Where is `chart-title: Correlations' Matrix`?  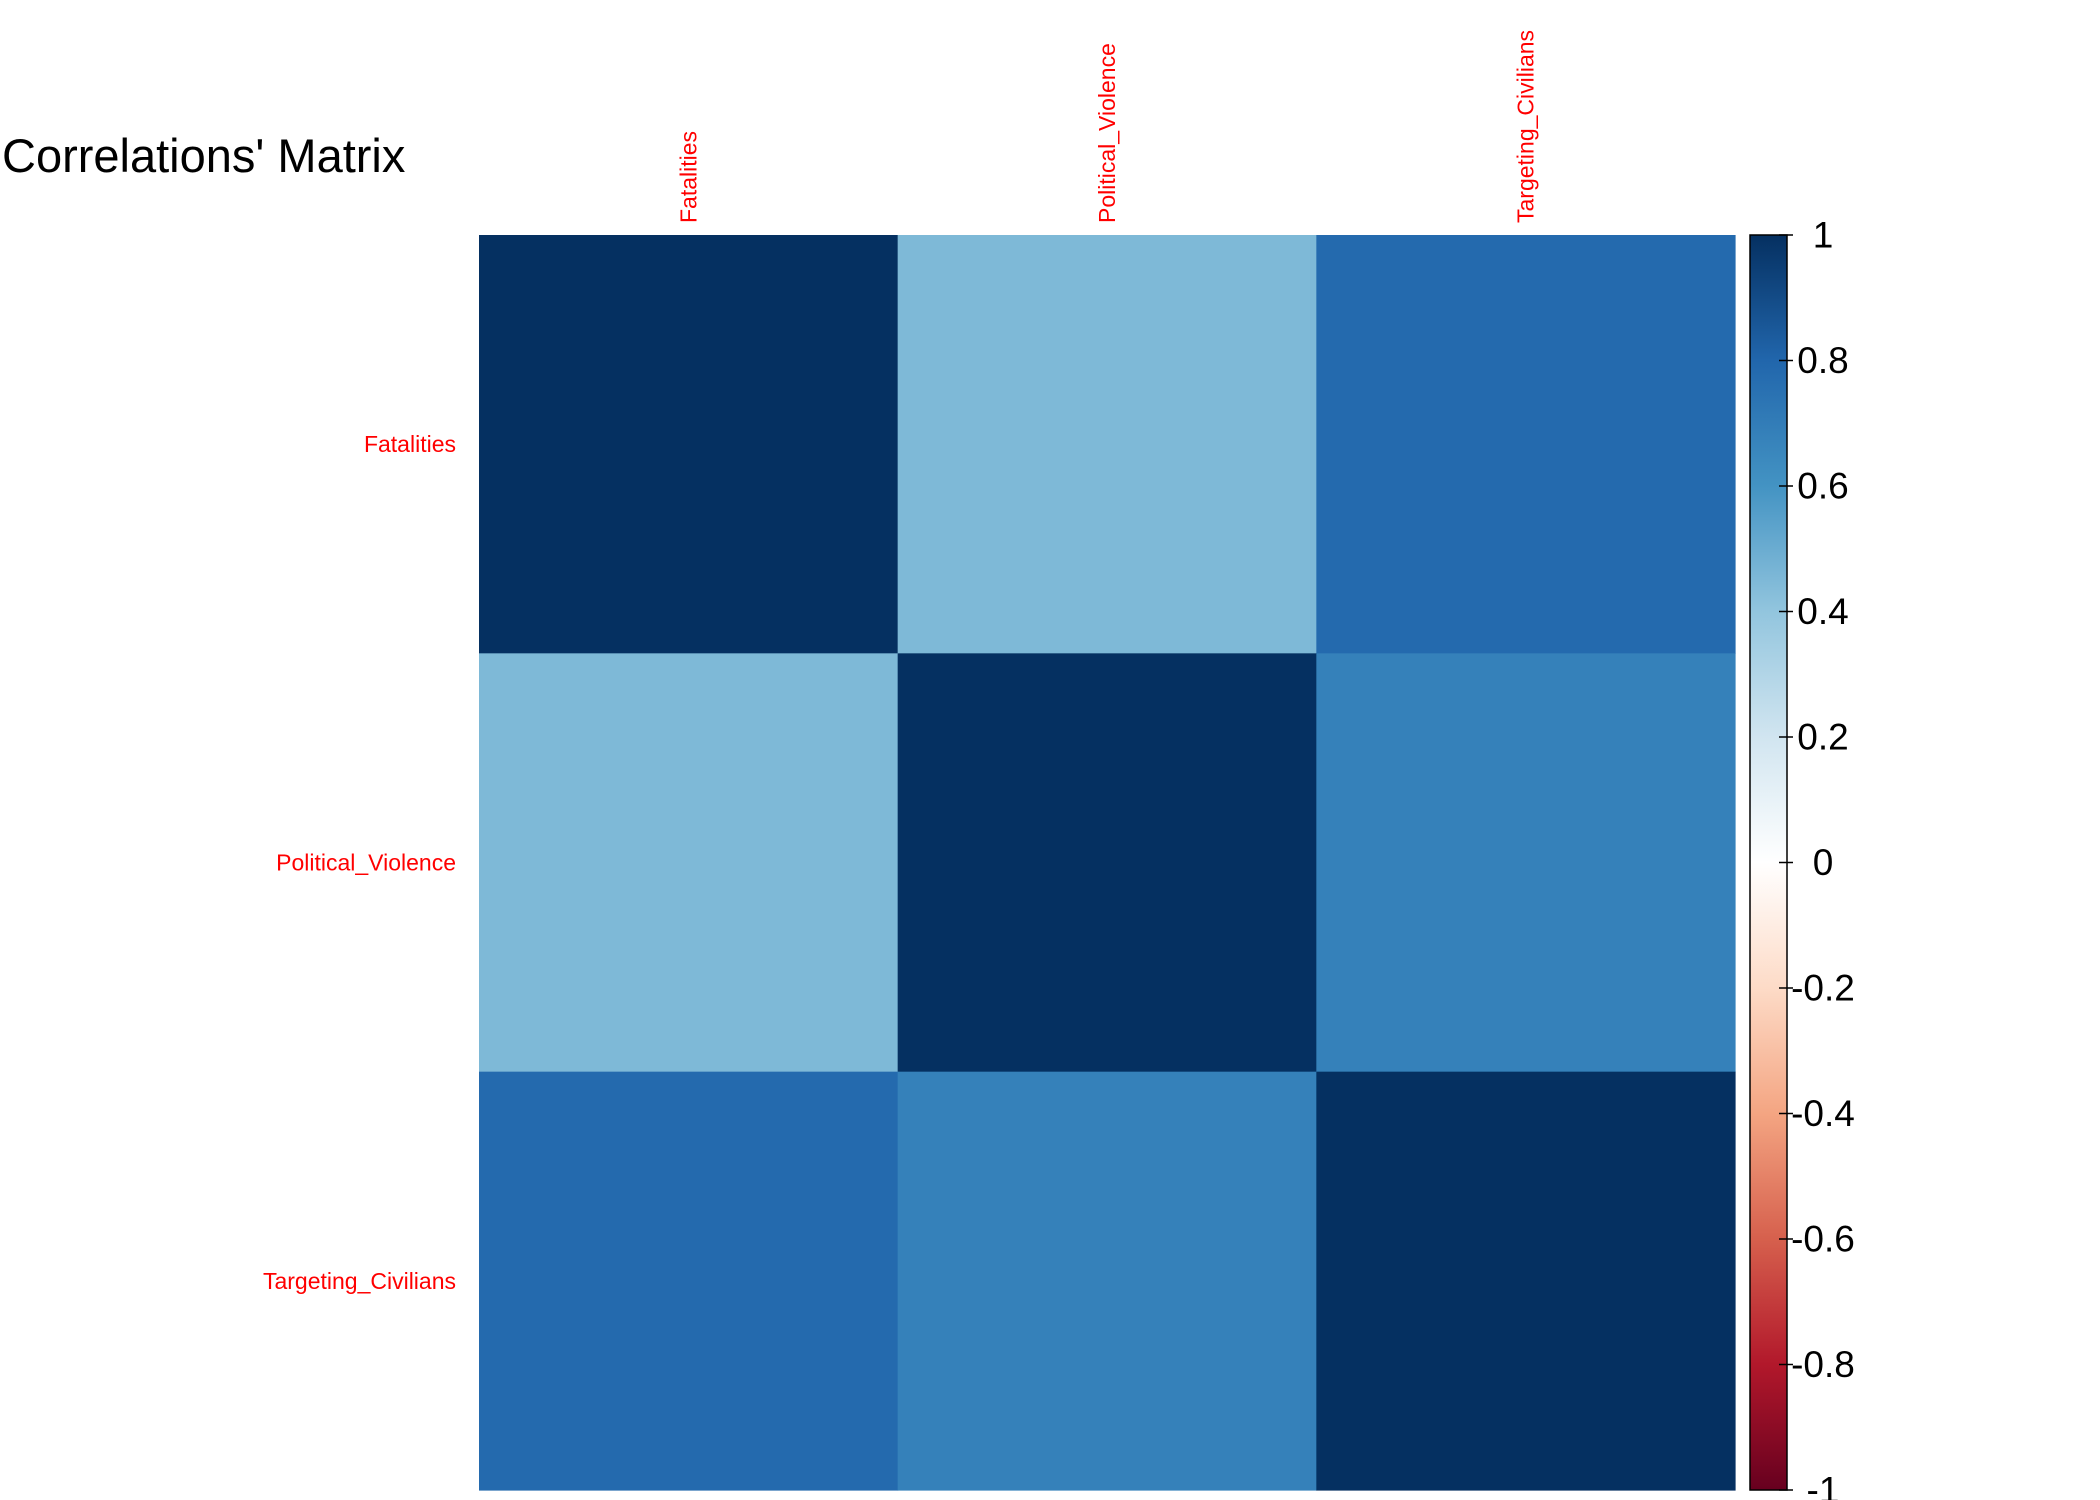 chart-title: Correlations' Matrix is located at coordinates (203, 155).